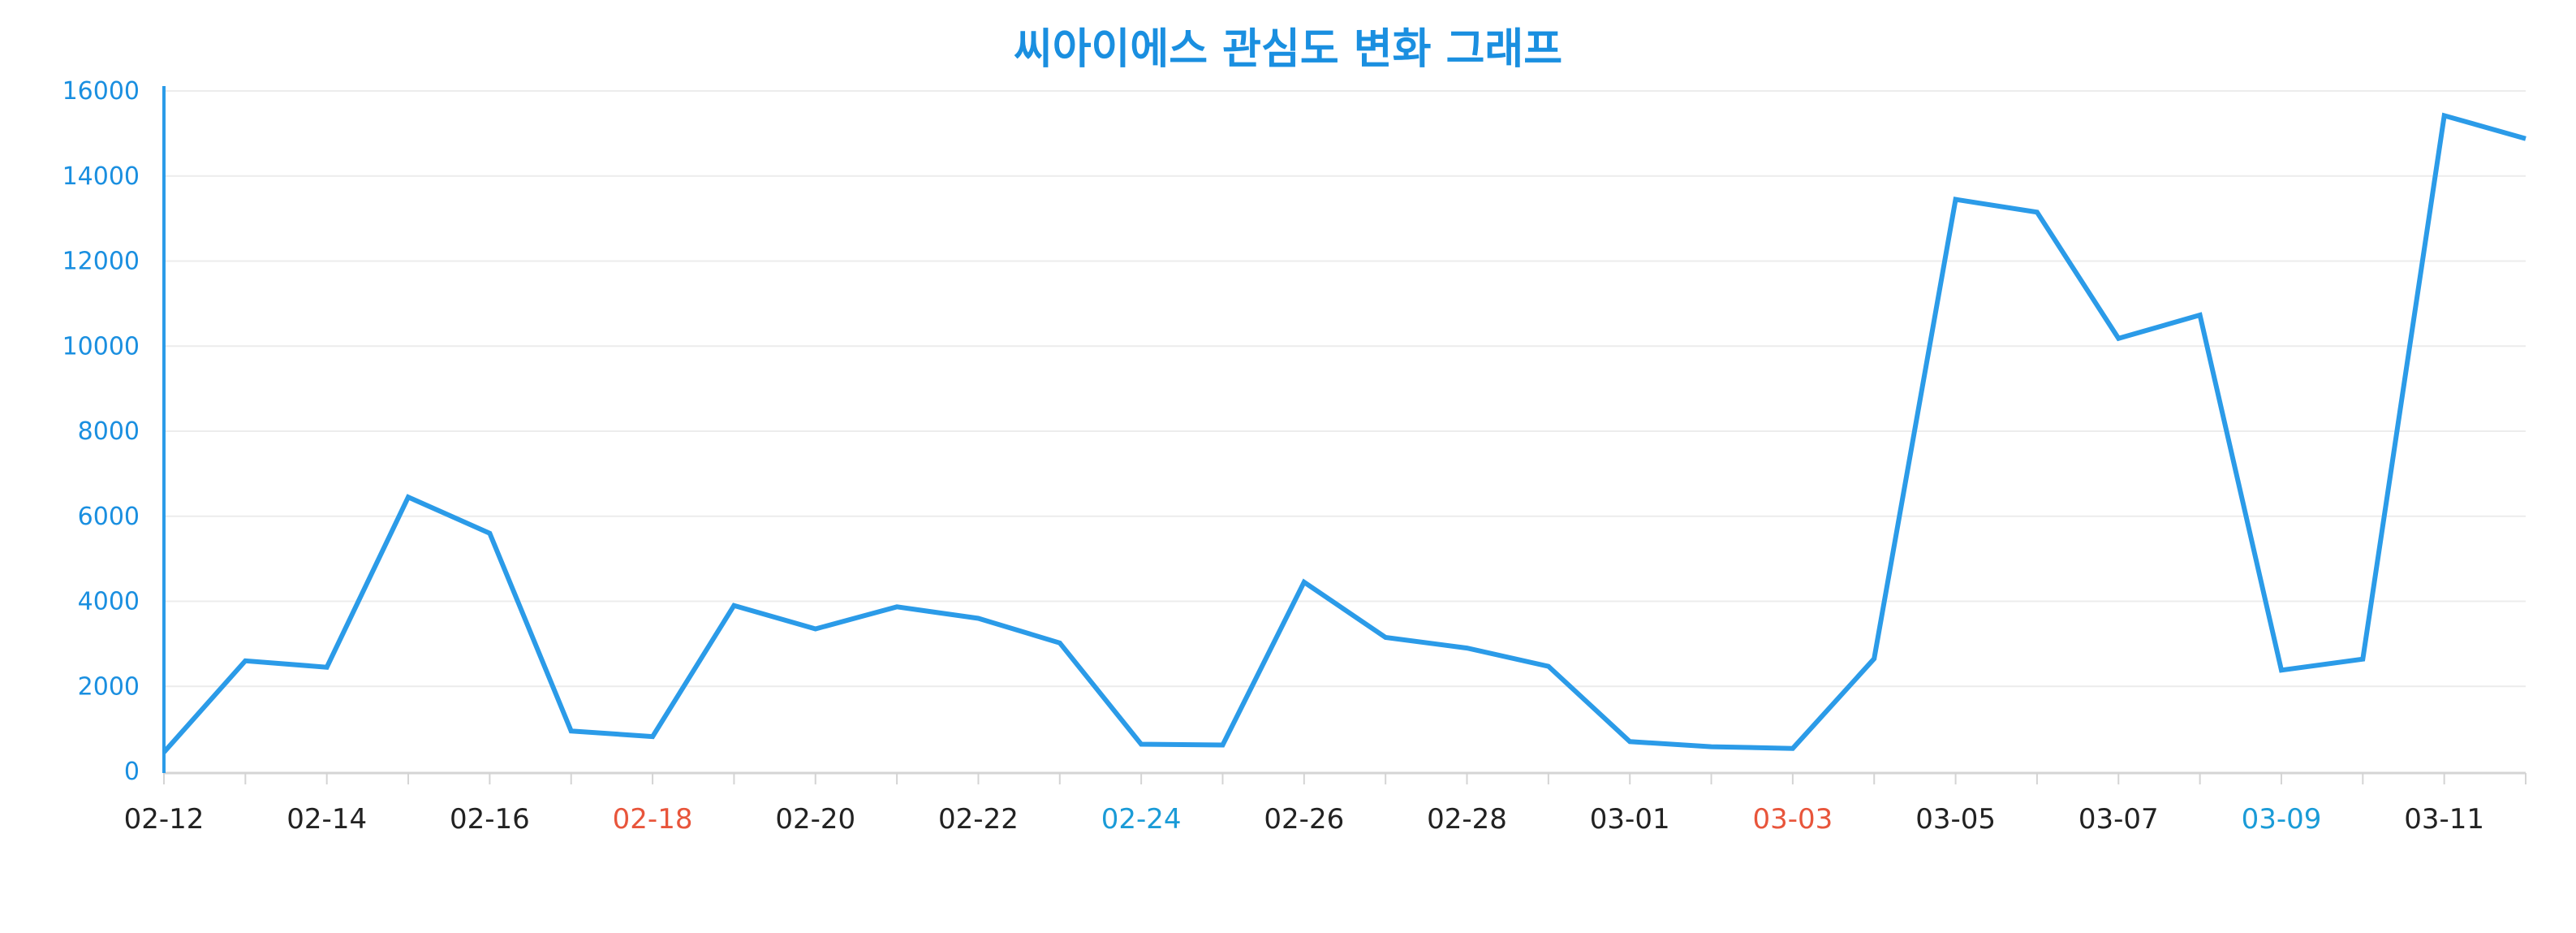 Image resolution: width=2576 pixels, height=933 pixels. What do you see at coordinates (101, 91) in the screenshot?
I see `y-tick-label: 16000` at bounding box center [101, 91].